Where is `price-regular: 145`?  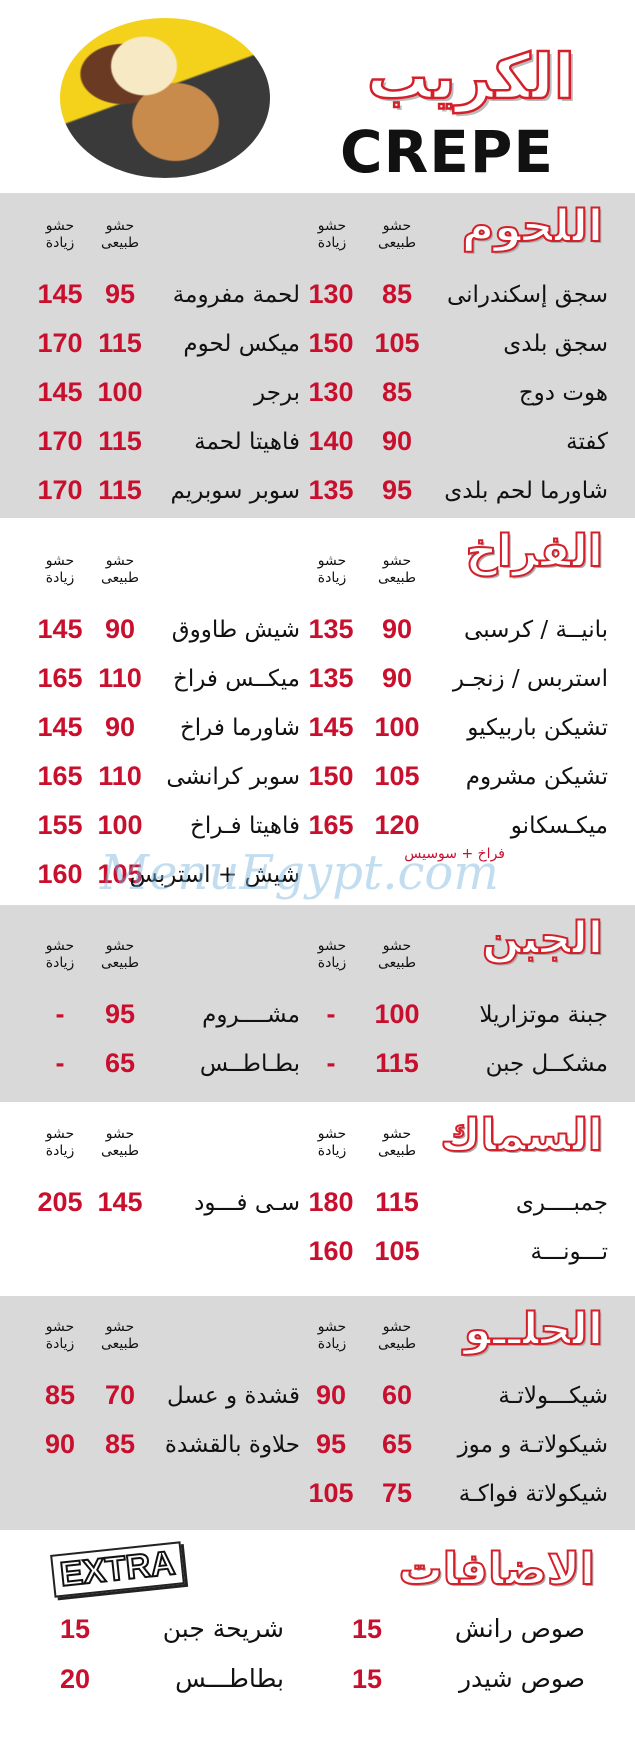
price-regular: 145 is located at coordinates (120, 1202).